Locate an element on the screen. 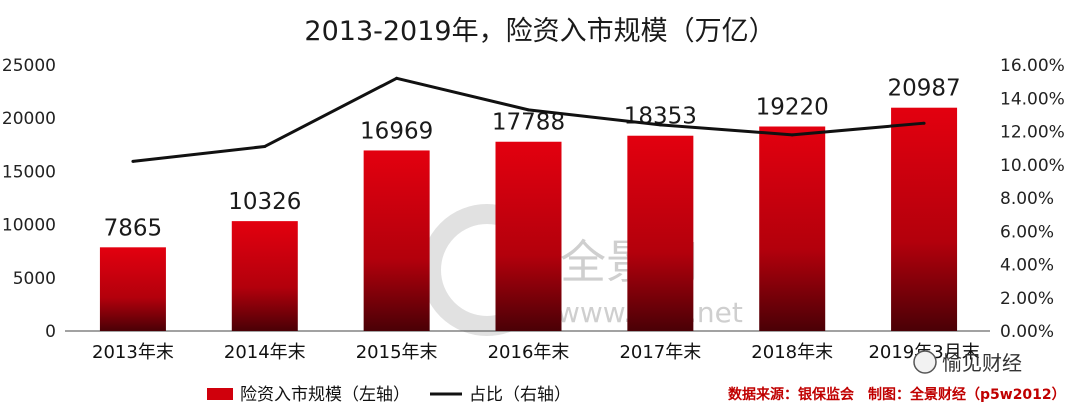 This screenshot has width=1080, height=411. wechat-badge: 愉见财经 is located at coordinates (967, 362).